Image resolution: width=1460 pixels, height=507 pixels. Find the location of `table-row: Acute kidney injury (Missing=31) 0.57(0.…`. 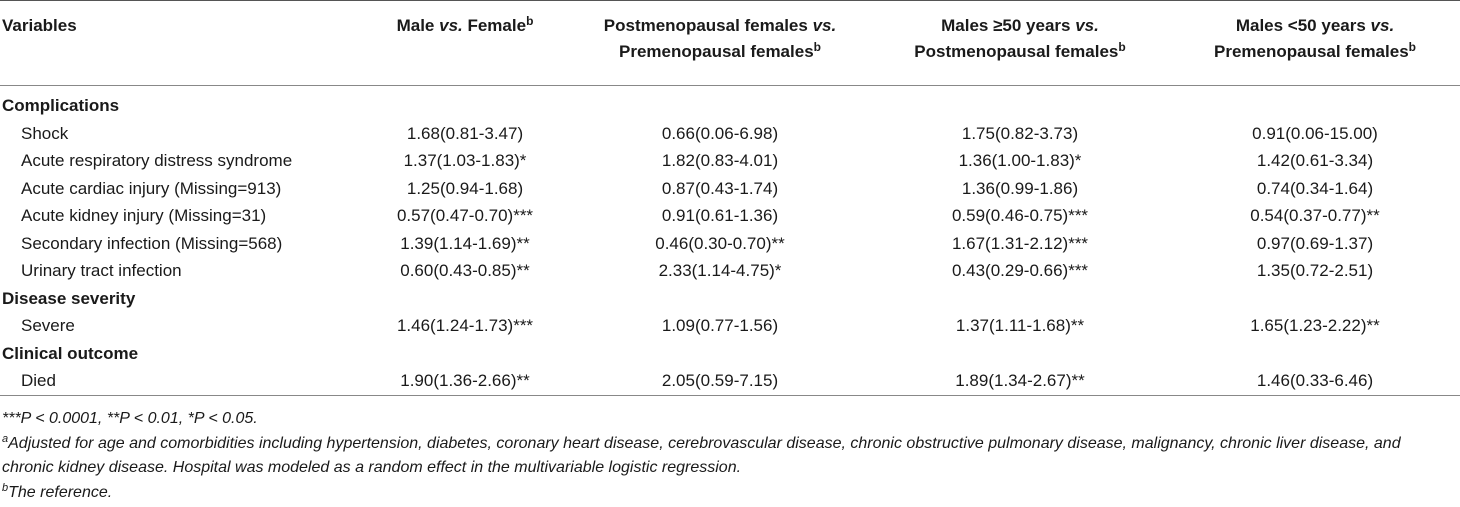

table-row: Acute kidney injury (Missing=31) 0.57(0.… is located at coordinates (730, 216).